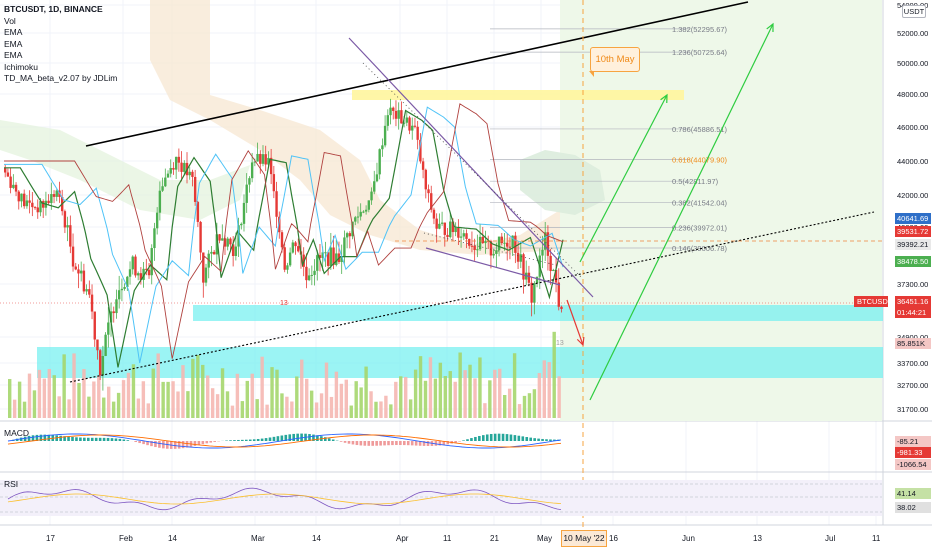 This screenshot has height=550, width=932. What do you see at coordinates (518, 95) in the screenshot?
I see `resistance-zone` at bounding box center [518, 95].